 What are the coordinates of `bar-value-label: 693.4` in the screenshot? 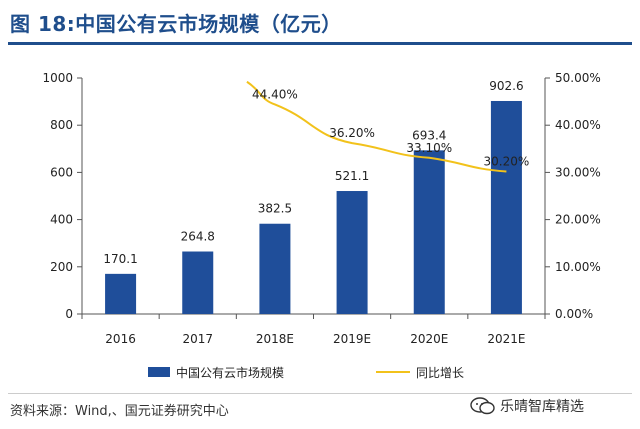 It's located at (429, 135).